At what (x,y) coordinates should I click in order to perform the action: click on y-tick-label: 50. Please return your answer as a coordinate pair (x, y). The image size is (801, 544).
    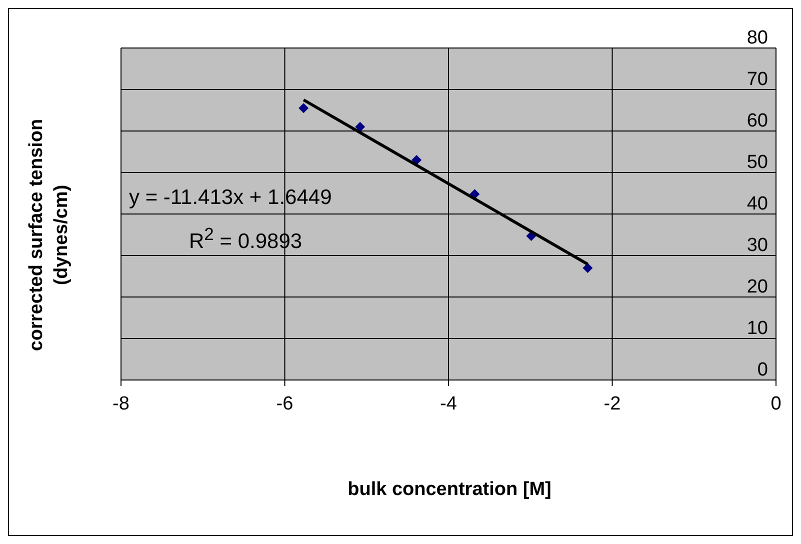
    Looking at the image, I should click on (757, 163).